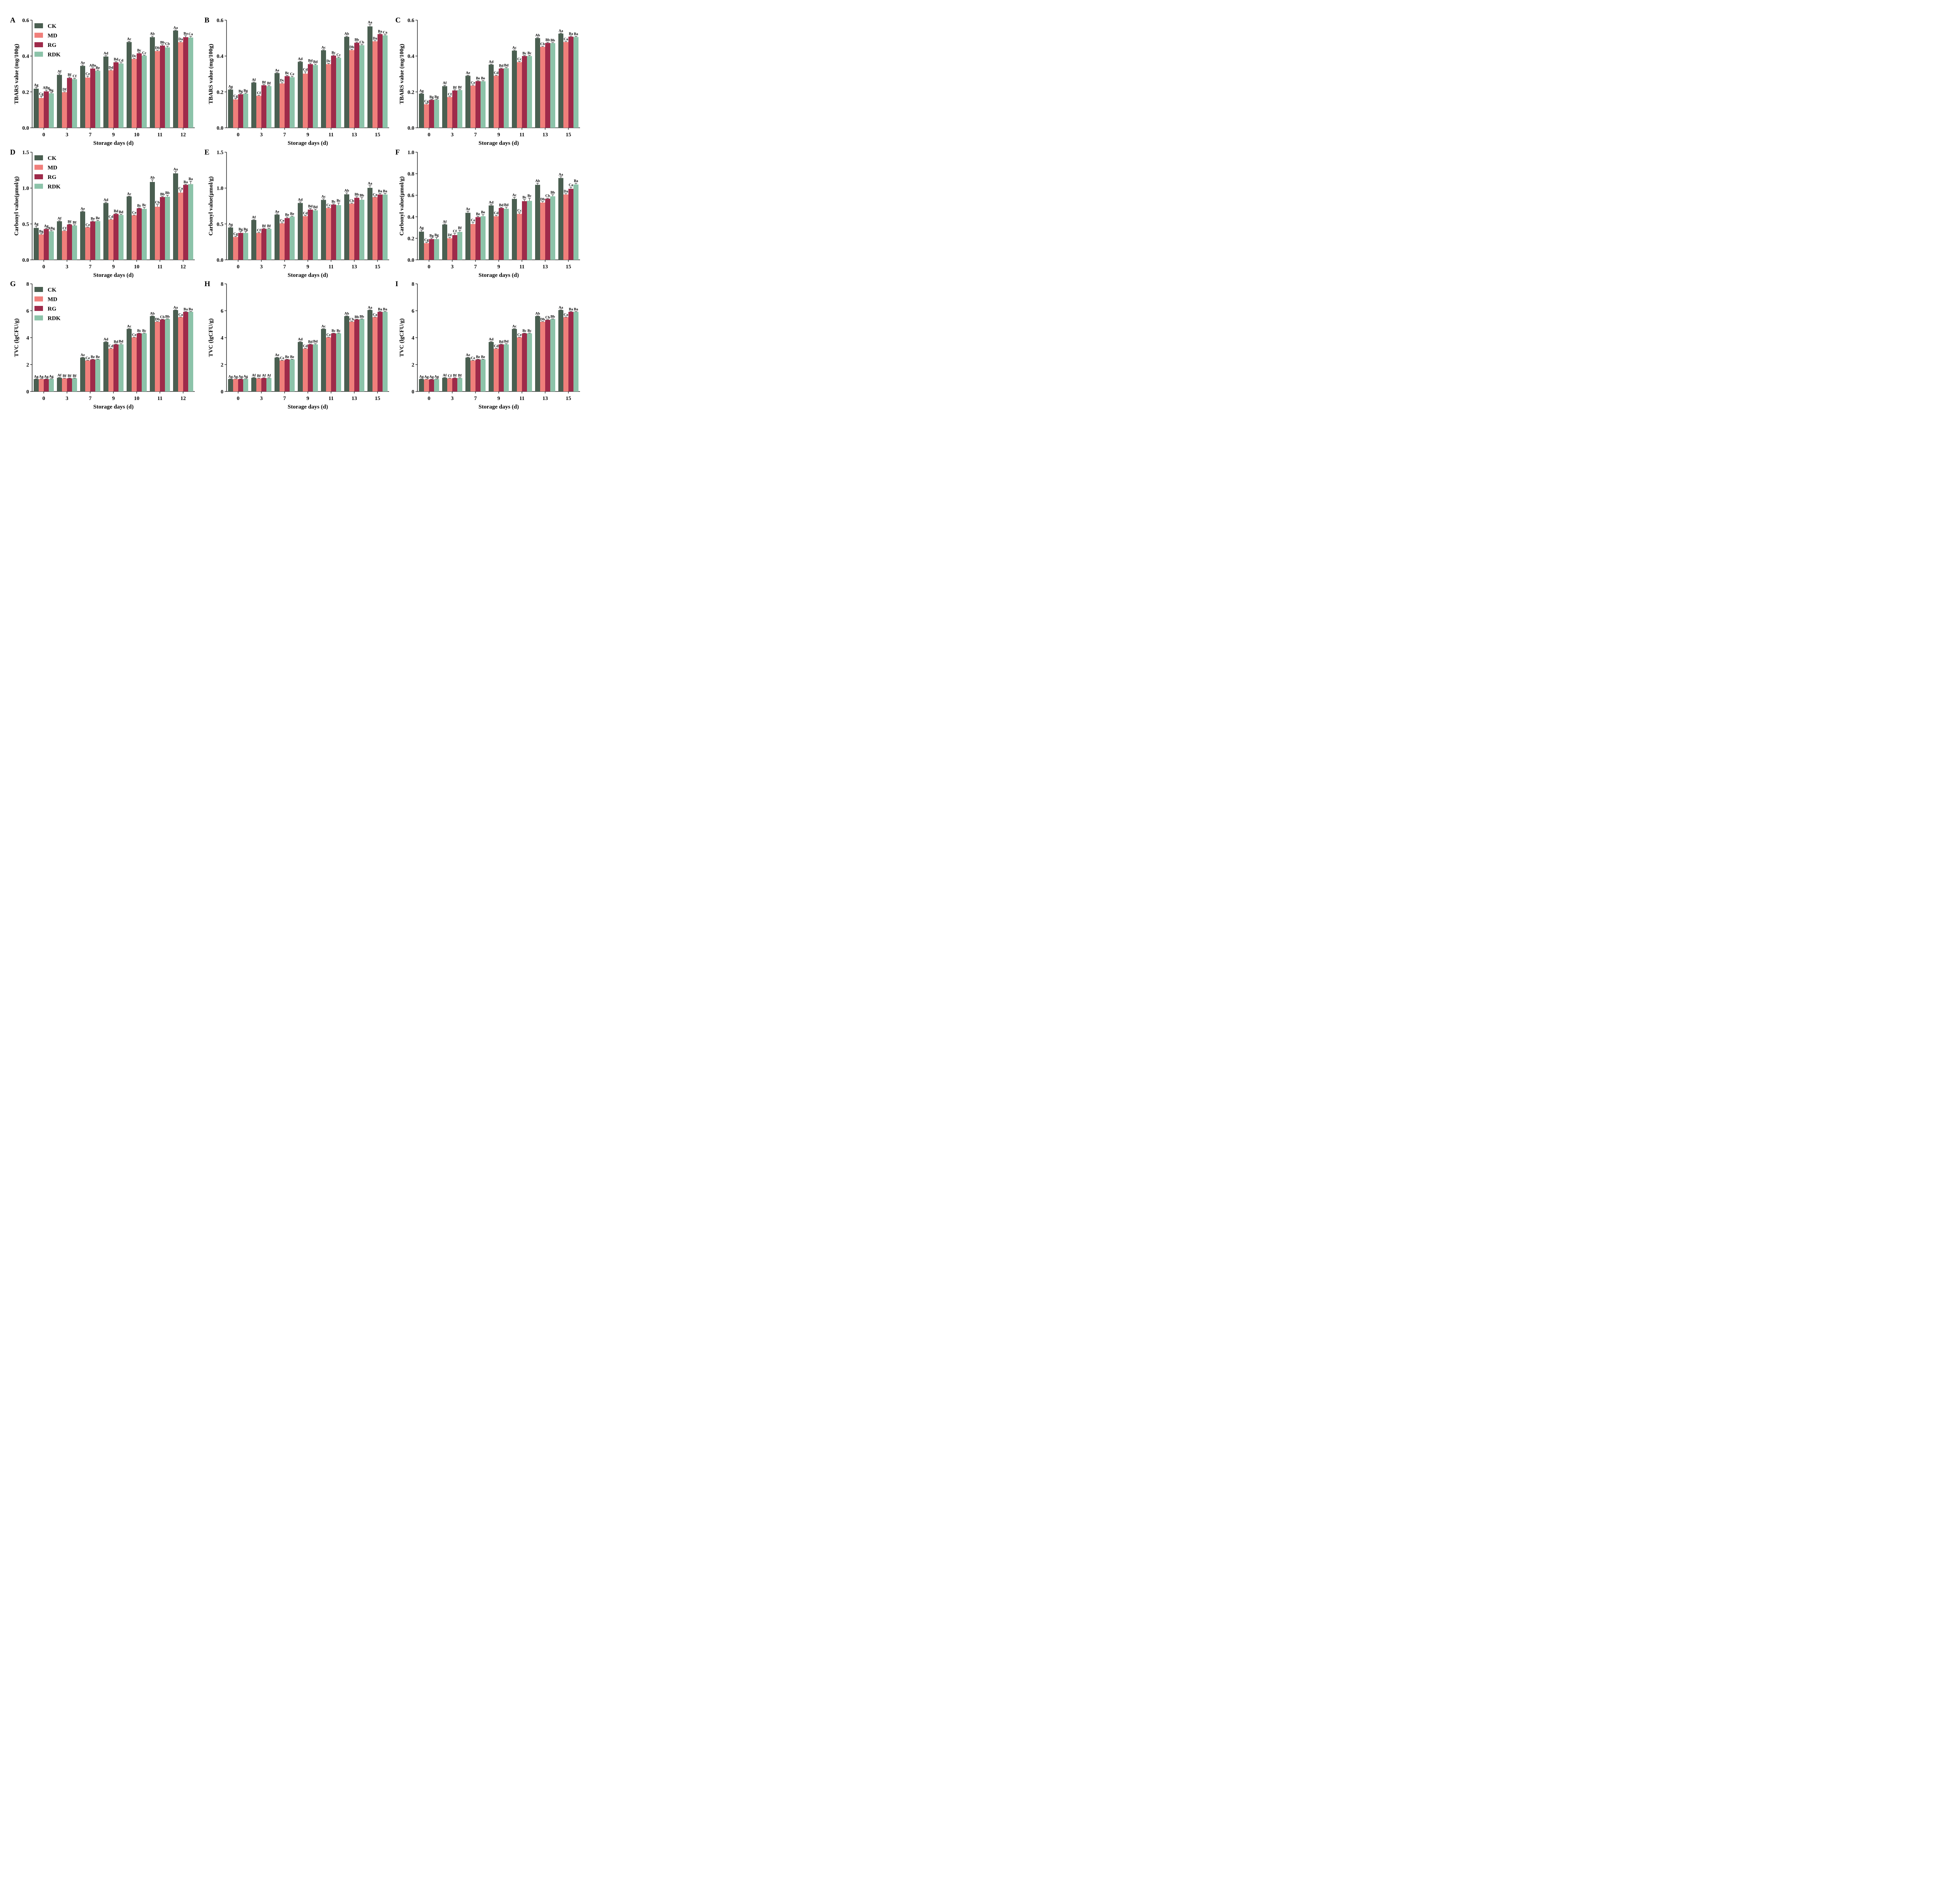  I want to click on chart-g-sig-label: Ce, so click(134, 335).